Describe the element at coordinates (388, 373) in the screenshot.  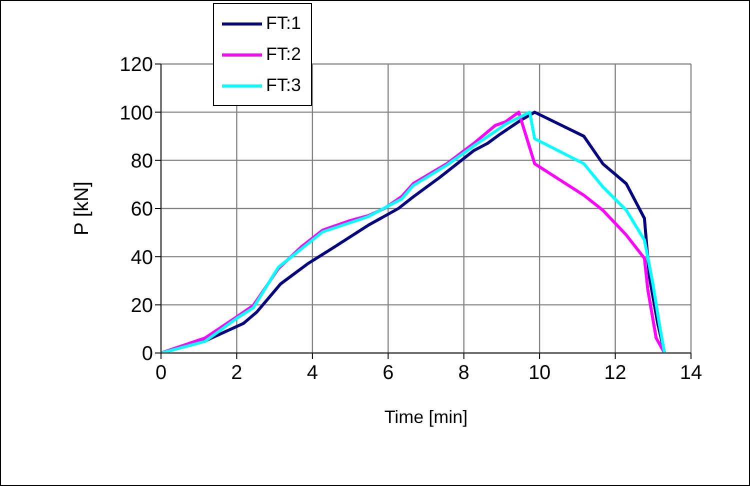
I see `x-tick-label: 6` at that location.